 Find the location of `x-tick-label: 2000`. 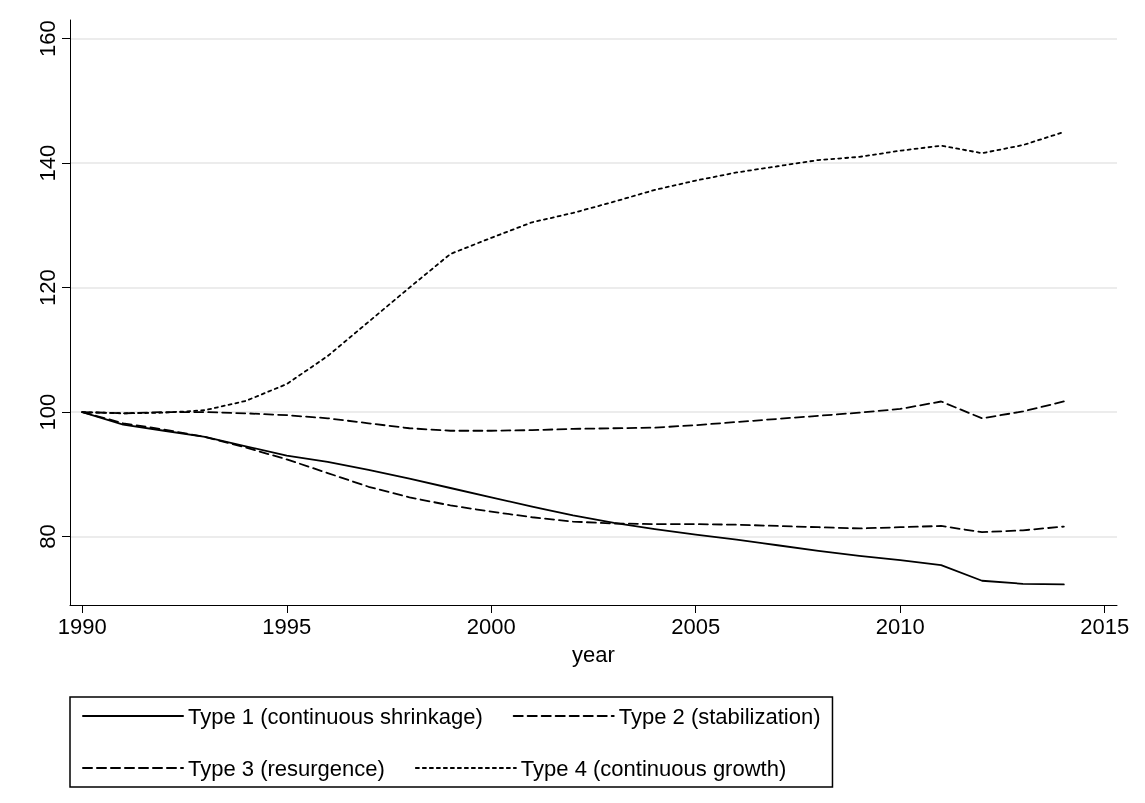

x-tick-label: 2000 is located at coordinates (491, 626).